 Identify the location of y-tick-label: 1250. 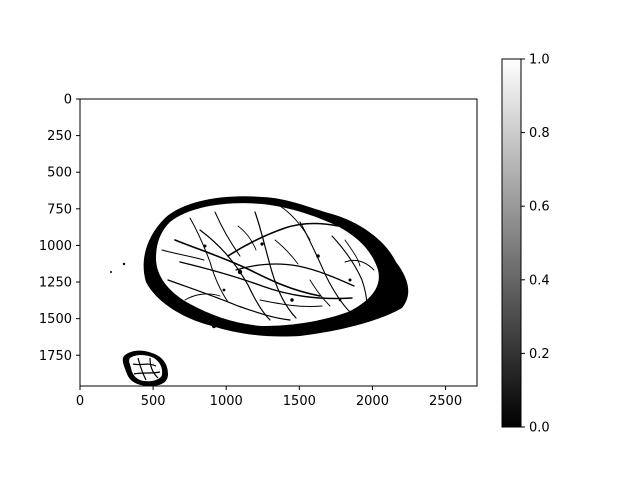
(55, 283).